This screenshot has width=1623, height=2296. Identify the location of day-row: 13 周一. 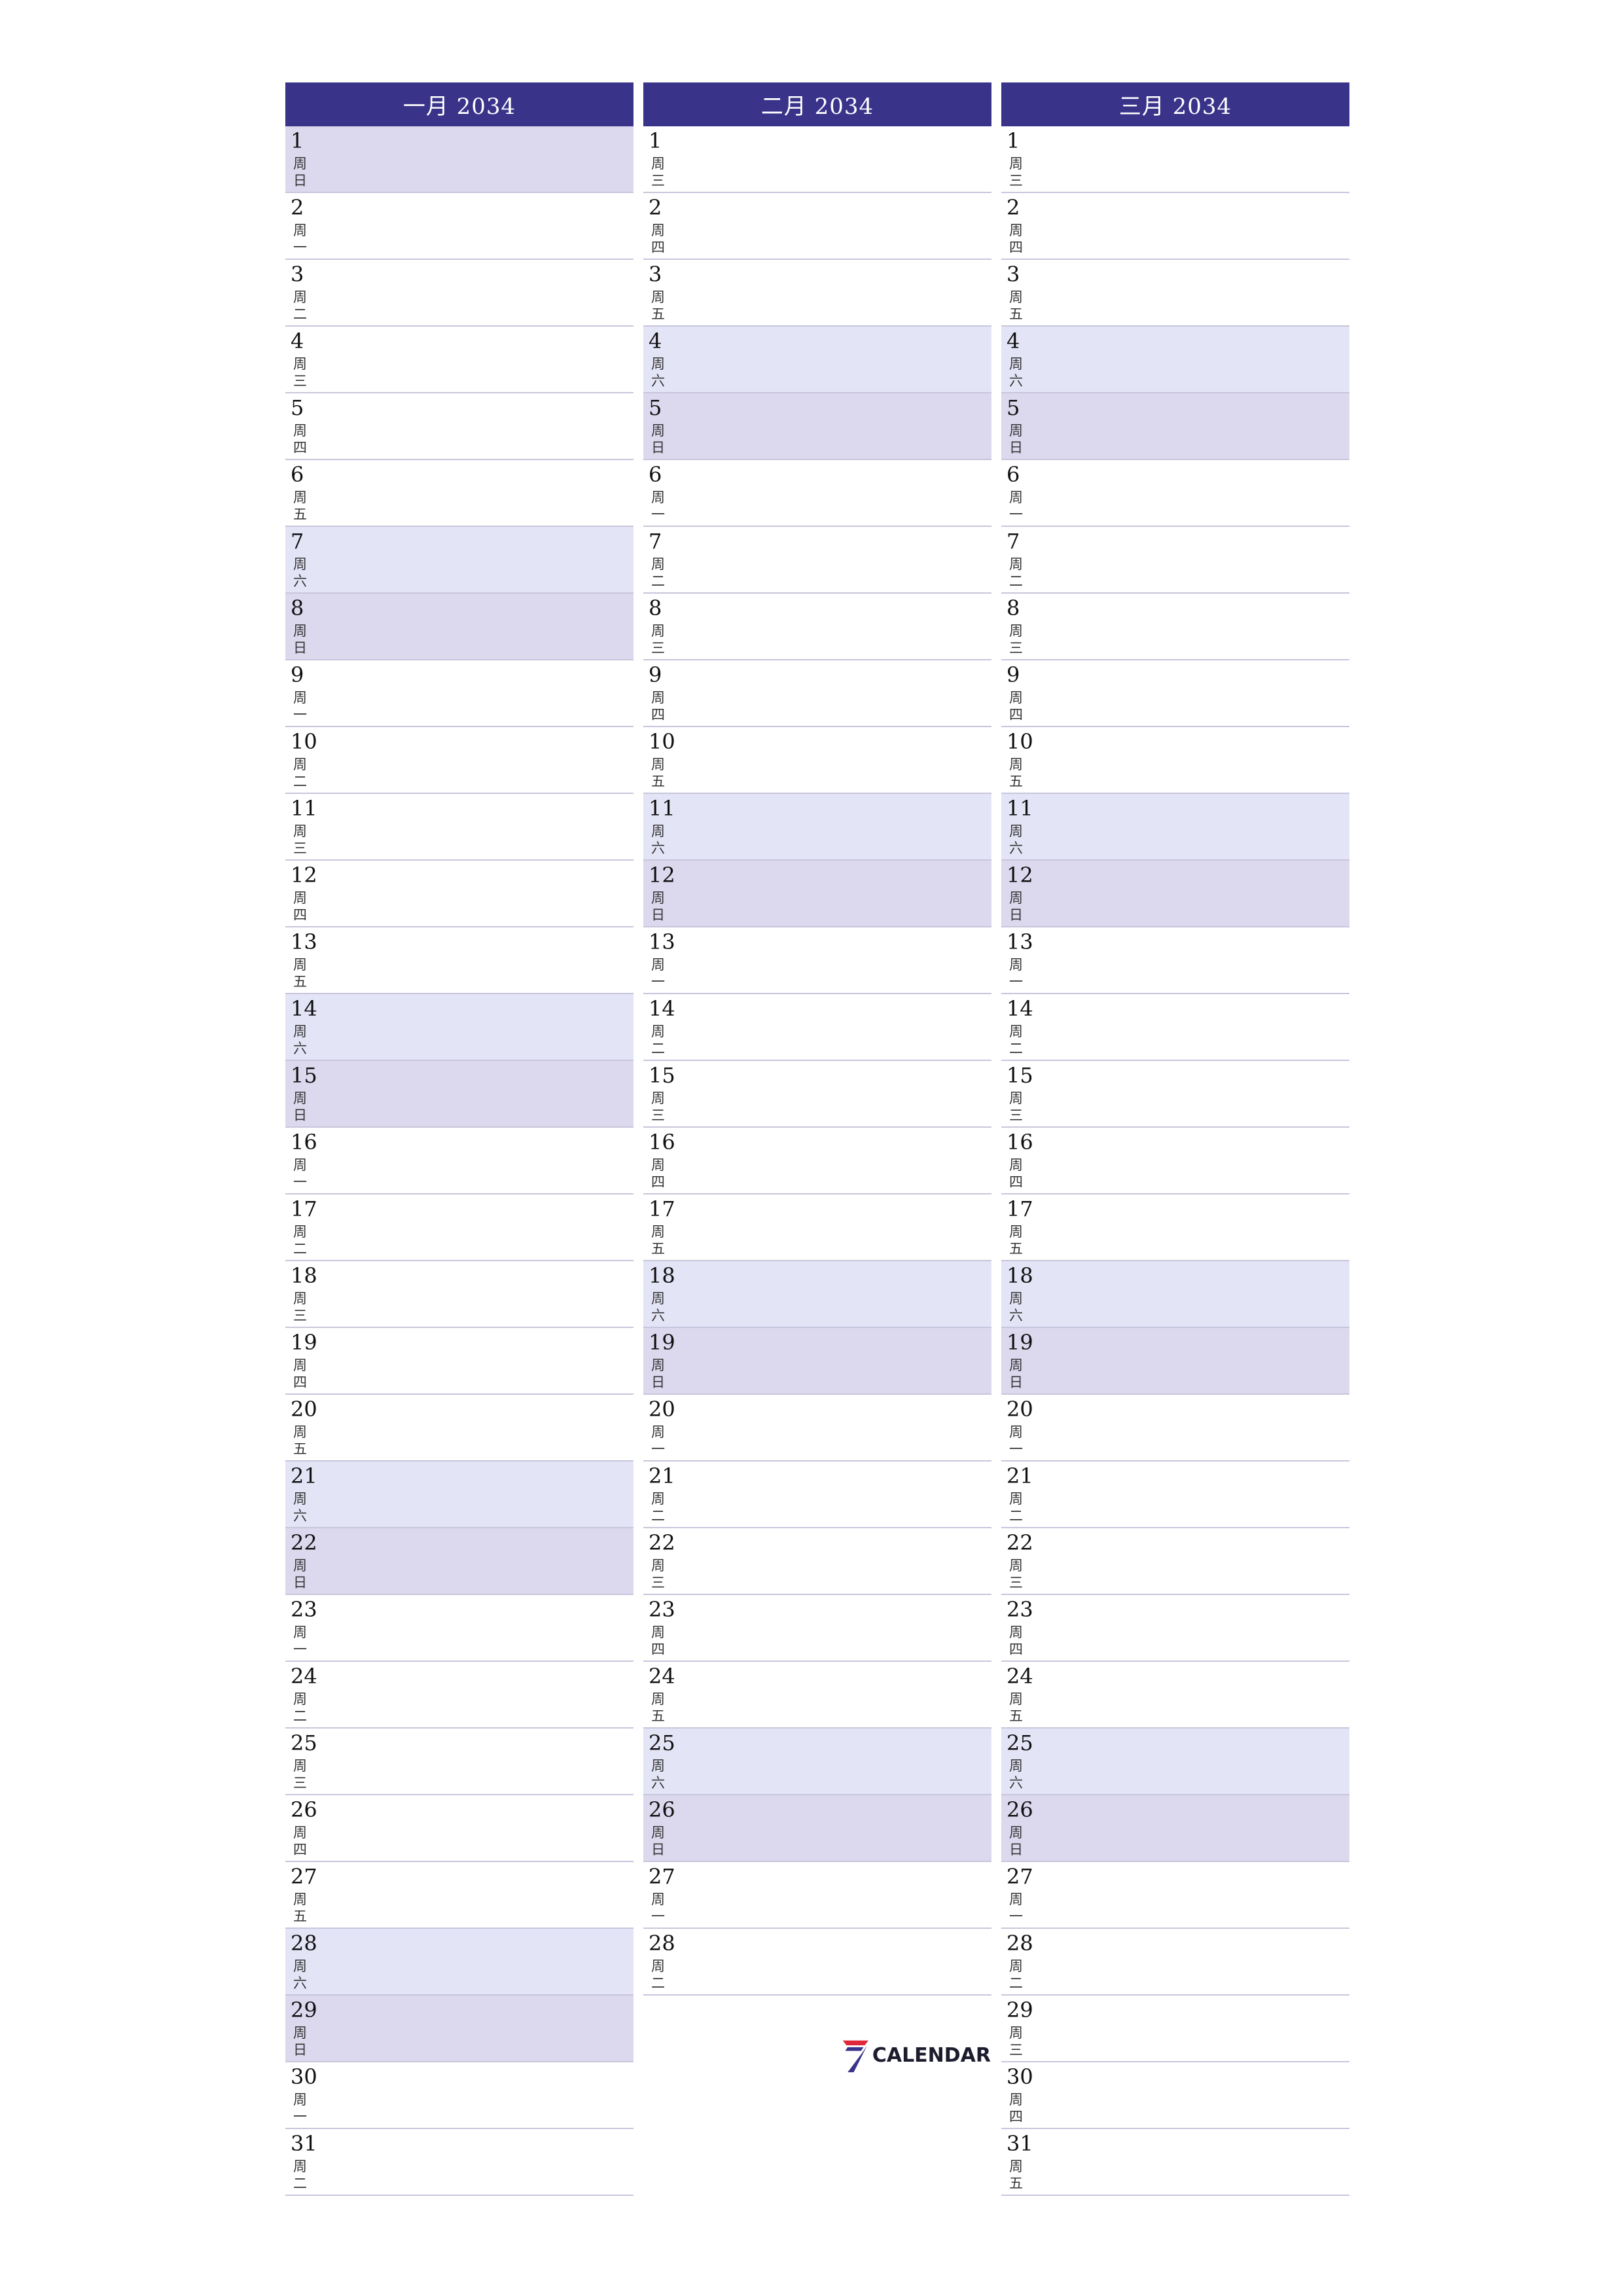
(817, 960).